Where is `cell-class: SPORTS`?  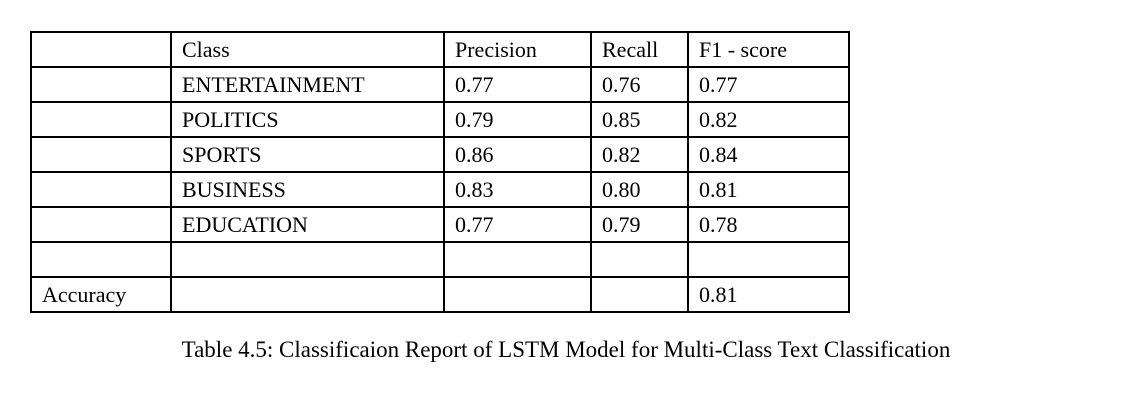
cell-class: SPORTS is located at coordinates (307, 154).